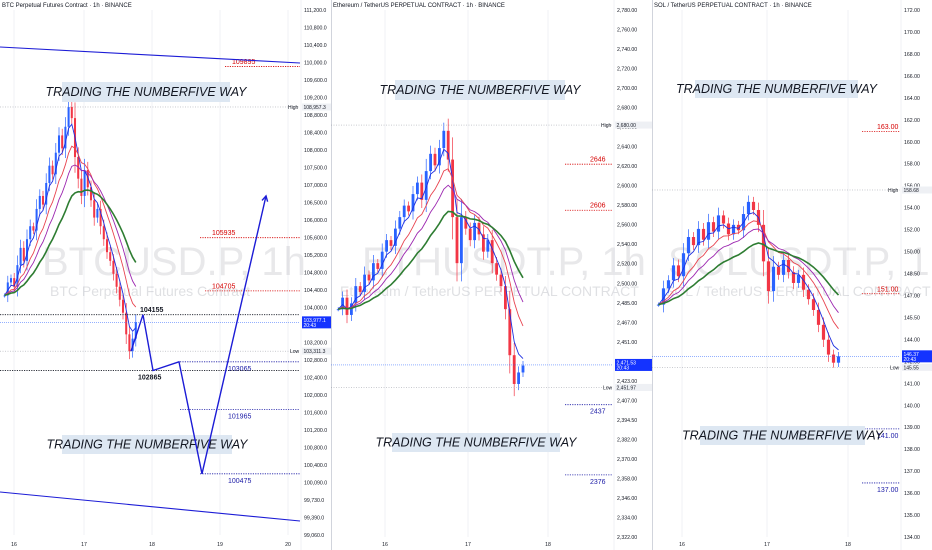  Describe the element at coordinates (243, 62) in the screenshot. I see `price-level-label: 109895` at that location.